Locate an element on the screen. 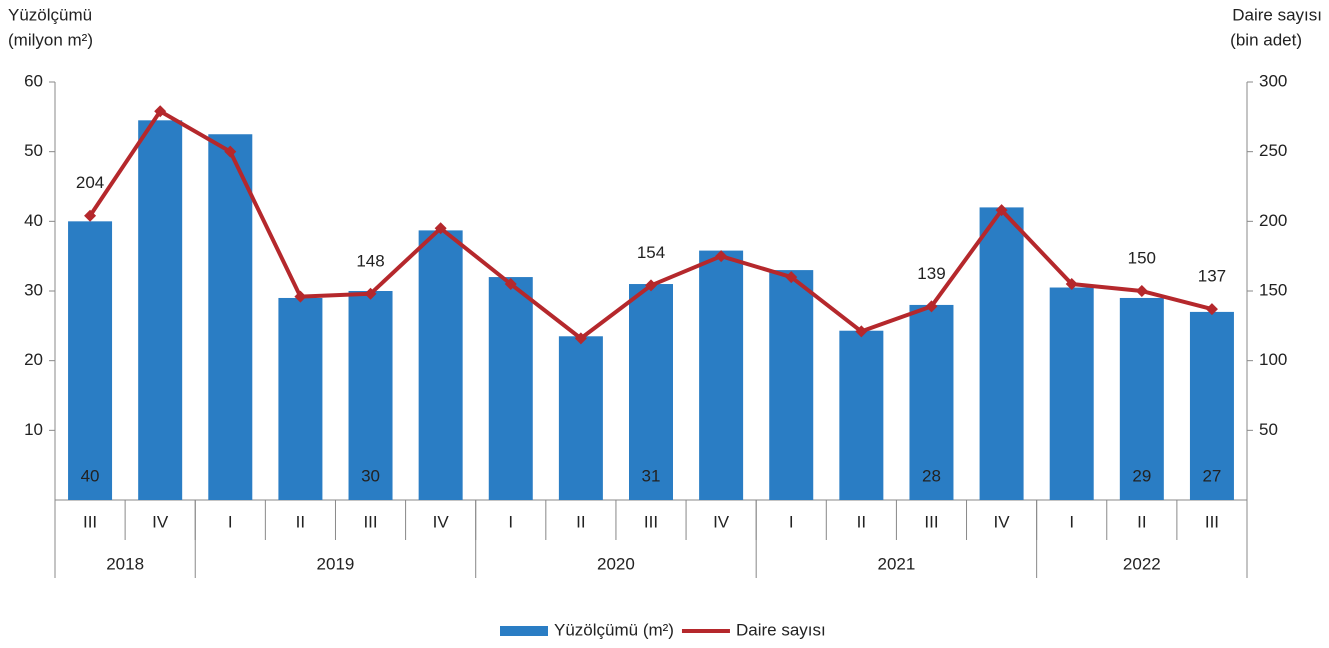 Image resolution: width=1329 pixels, height=648 pixels. data-label: 29 is located at coordinates (1141, 475).